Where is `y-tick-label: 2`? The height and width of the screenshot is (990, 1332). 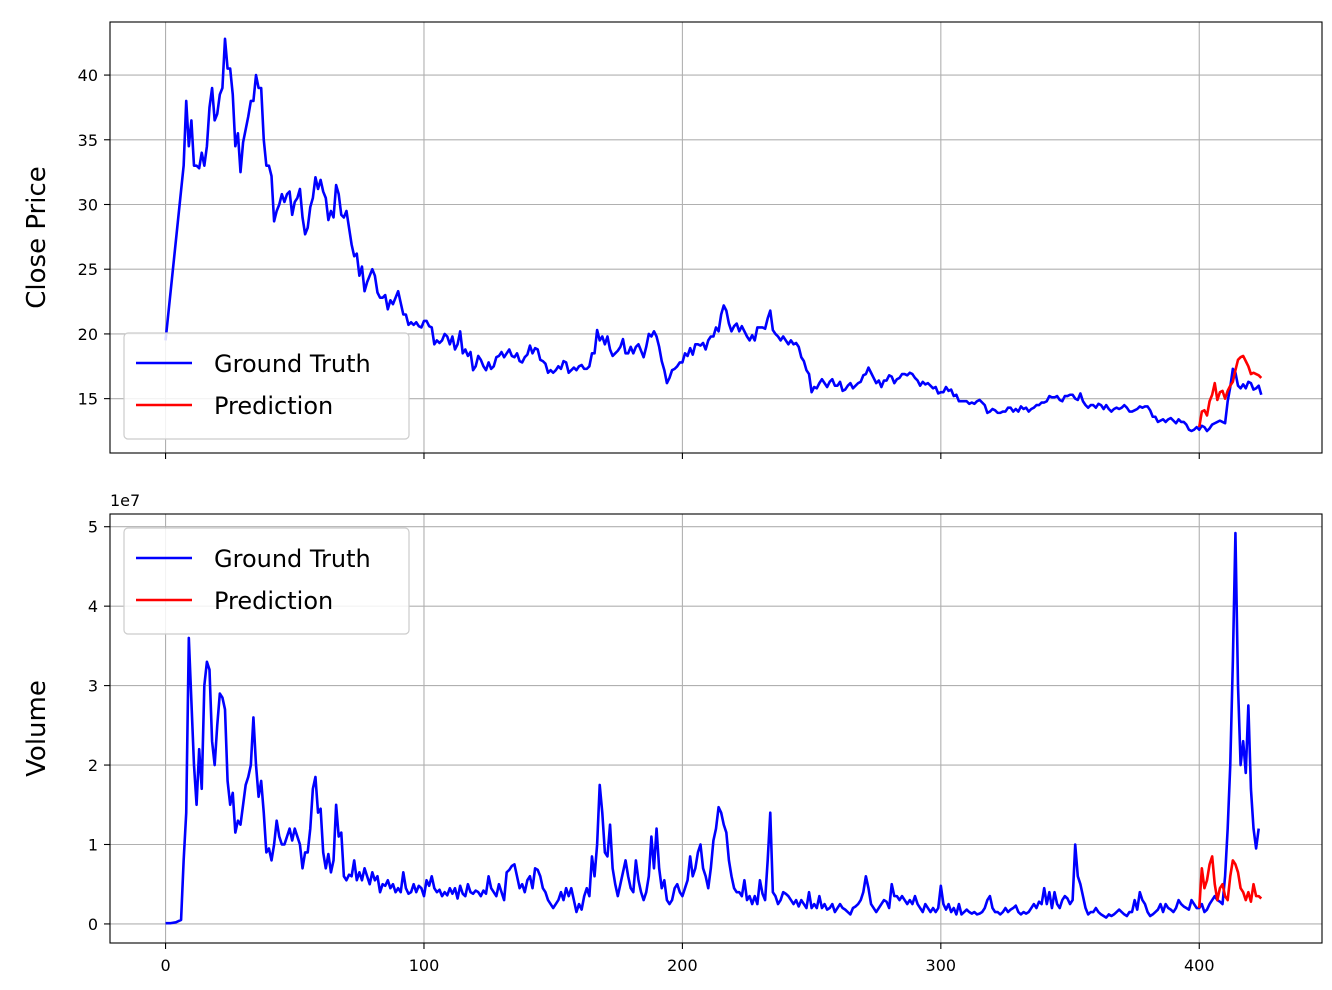
y-tick-label: 2 is located at coordinates (93, 765).